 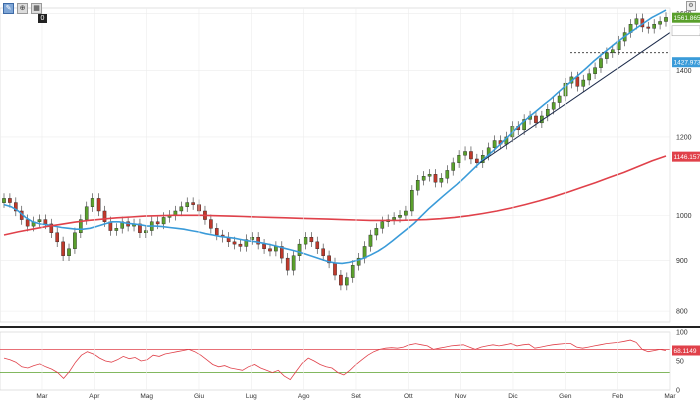 I want to click on x-tick-label: Feb, so click(x=618, y=396).